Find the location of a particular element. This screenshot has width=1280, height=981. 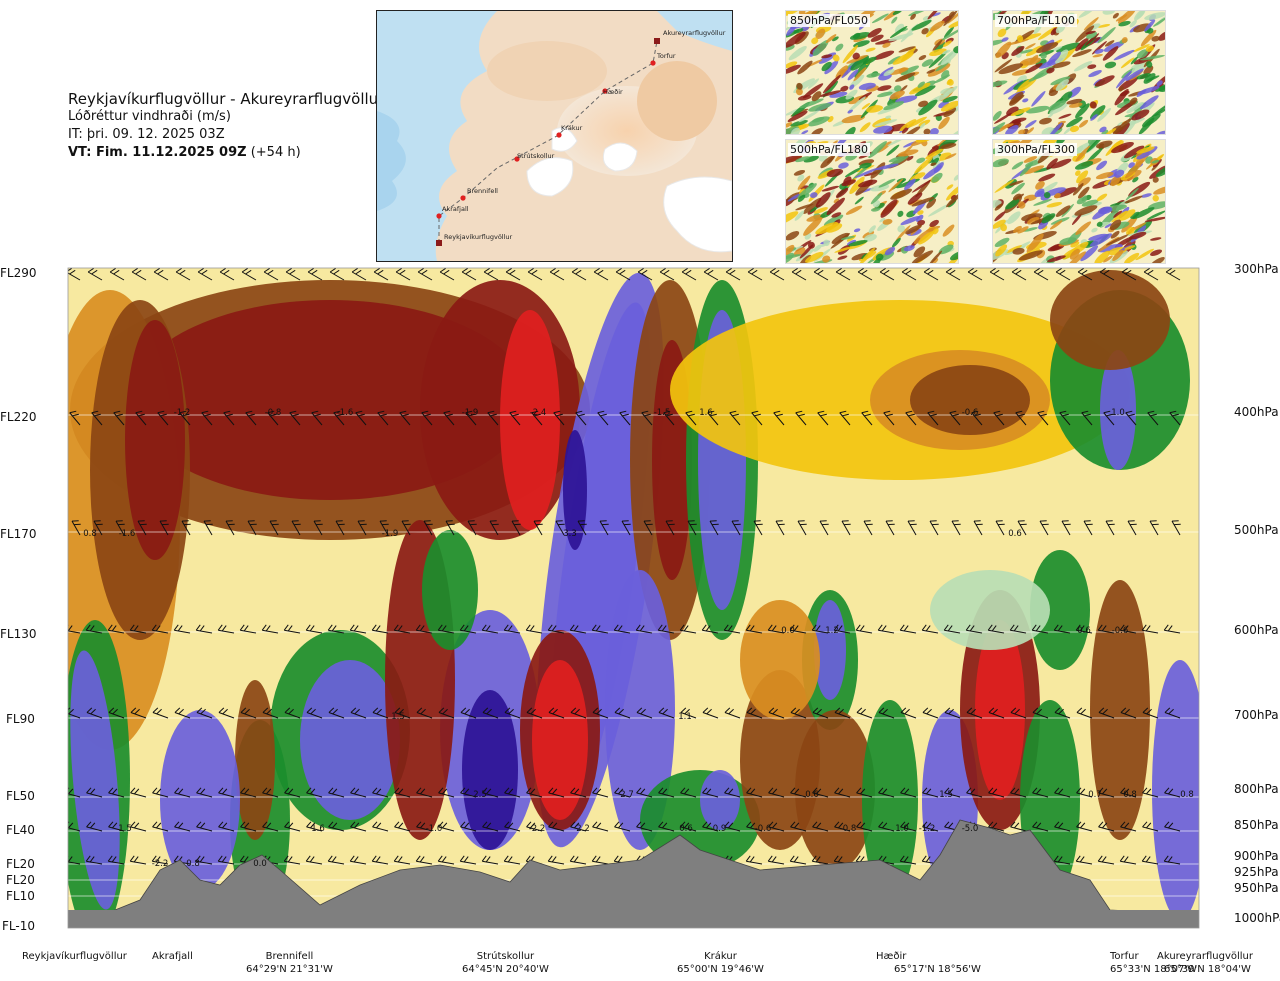

map-label-brennifell: Brennifell is located at coordinates (482, 191).